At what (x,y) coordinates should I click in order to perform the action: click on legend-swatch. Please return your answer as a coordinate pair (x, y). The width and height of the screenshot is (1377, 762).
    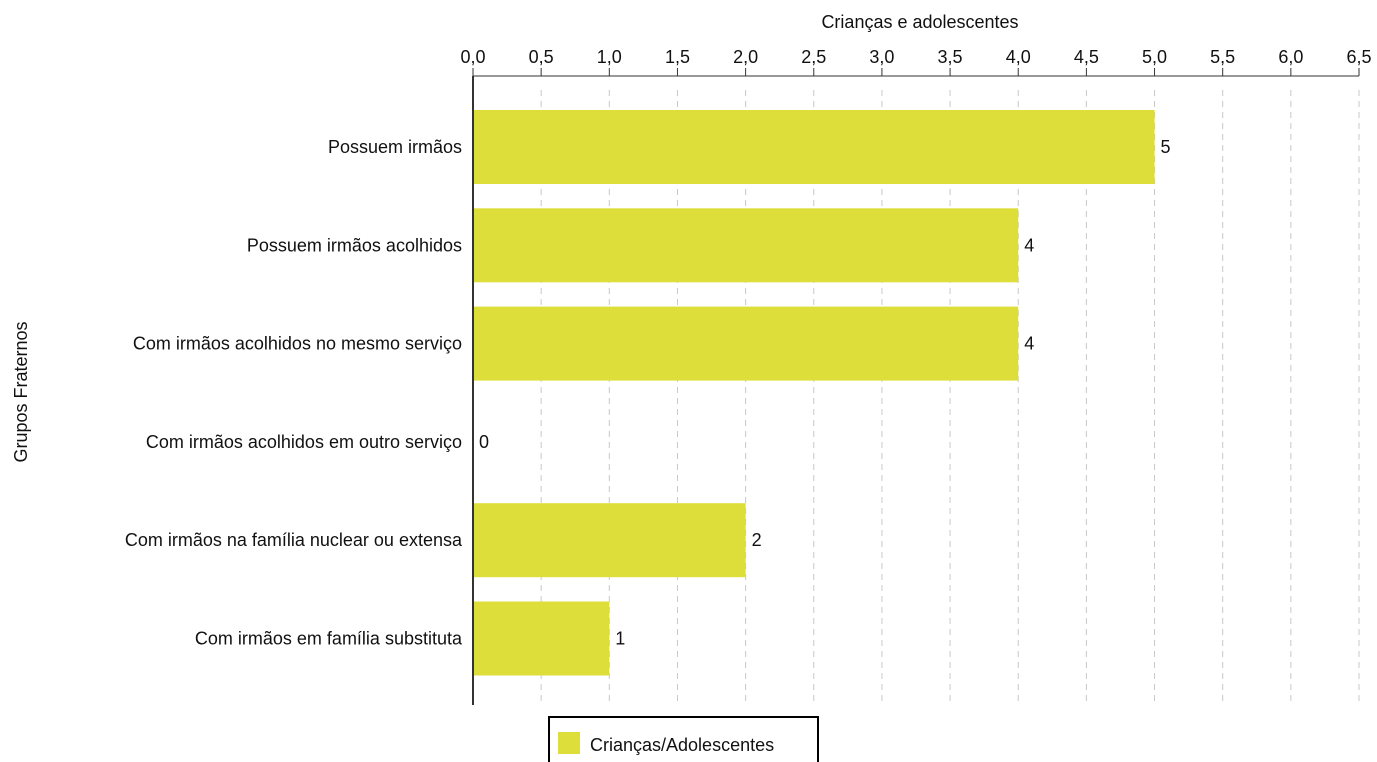
    Looking at the image, I should click on (569, 743).